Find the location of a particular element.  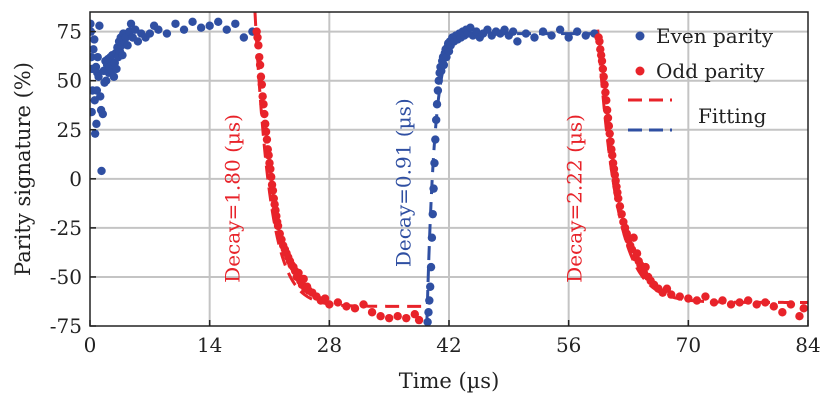

y-tick-label: -50 is located at coordinates (66, 277).